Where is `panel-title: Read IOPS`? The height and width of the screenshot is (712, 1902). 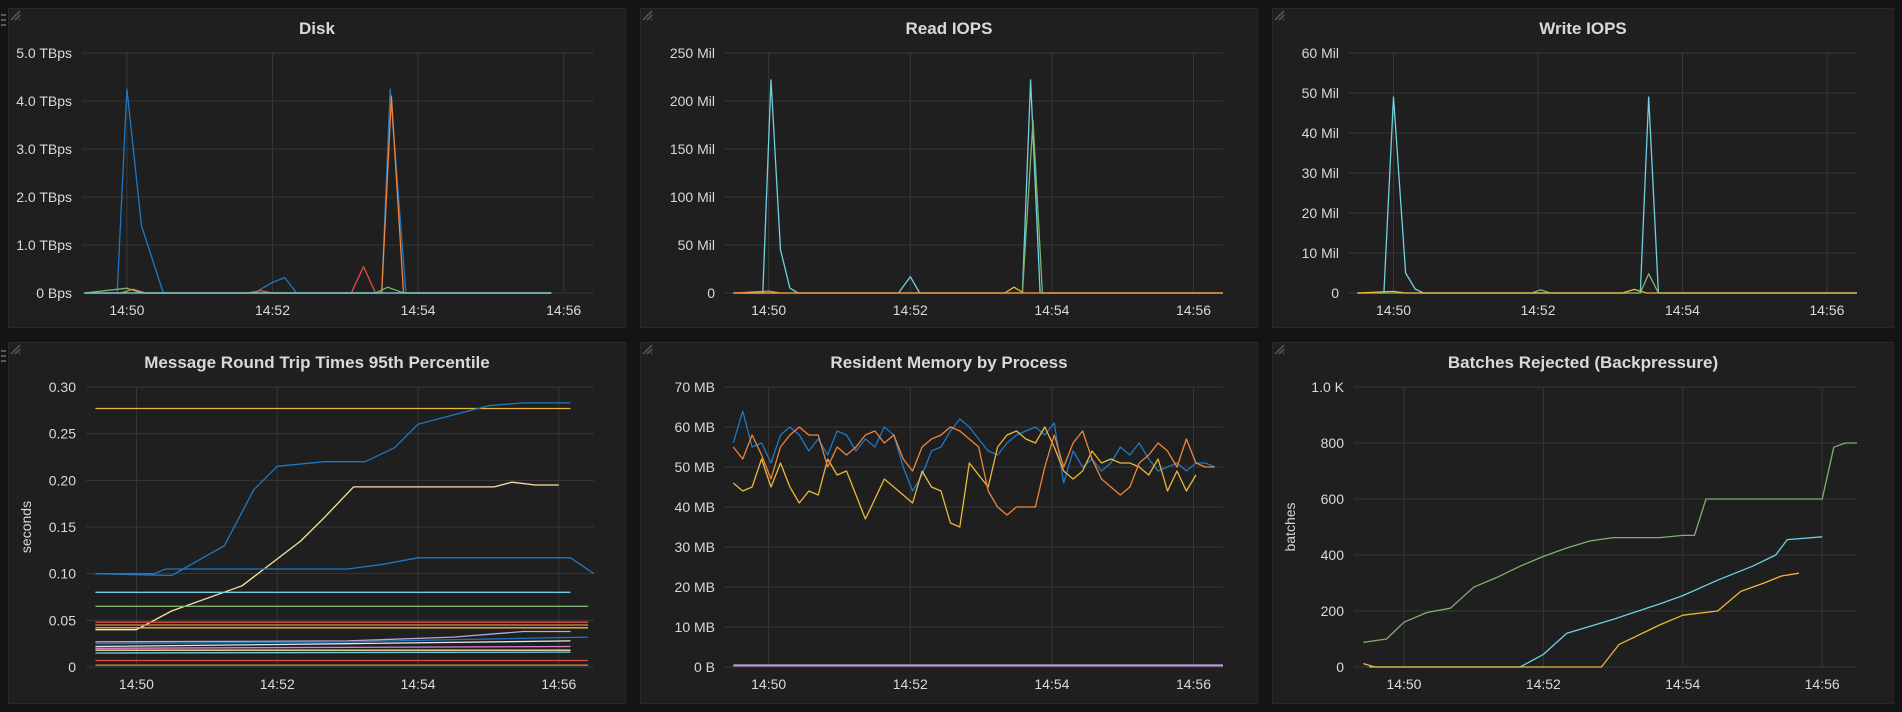
panel-title: Read IOPS is located at coordinates (949, 28).